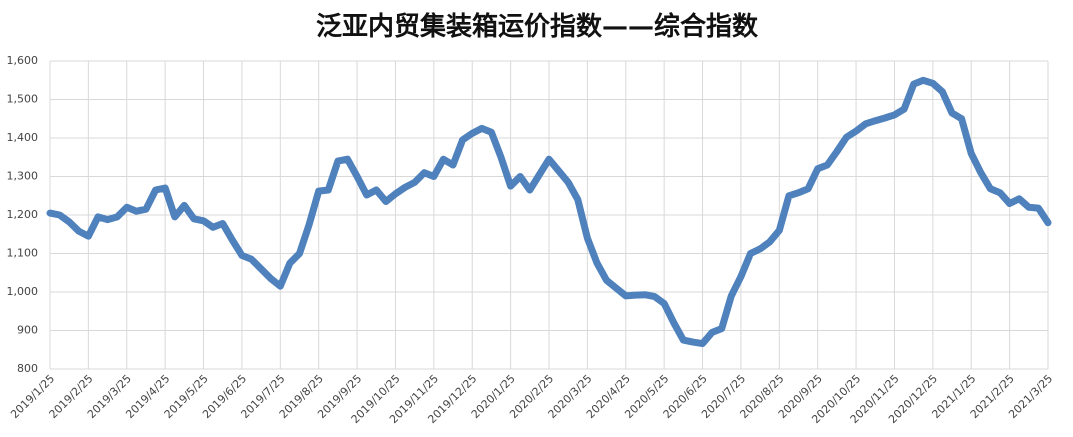 This screenshot has height=437, width=1073. What do you see at coordinates (23, 176) in the screenshot?
I see `y-tick-label: 1,300` at bounding box center [23, 176].